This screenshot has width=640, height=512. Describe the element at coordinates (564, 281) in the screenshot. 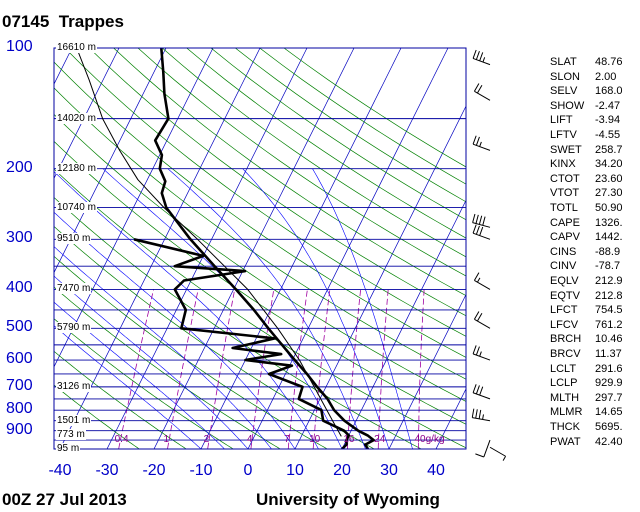

I see `index-name: EQLV` at that location.